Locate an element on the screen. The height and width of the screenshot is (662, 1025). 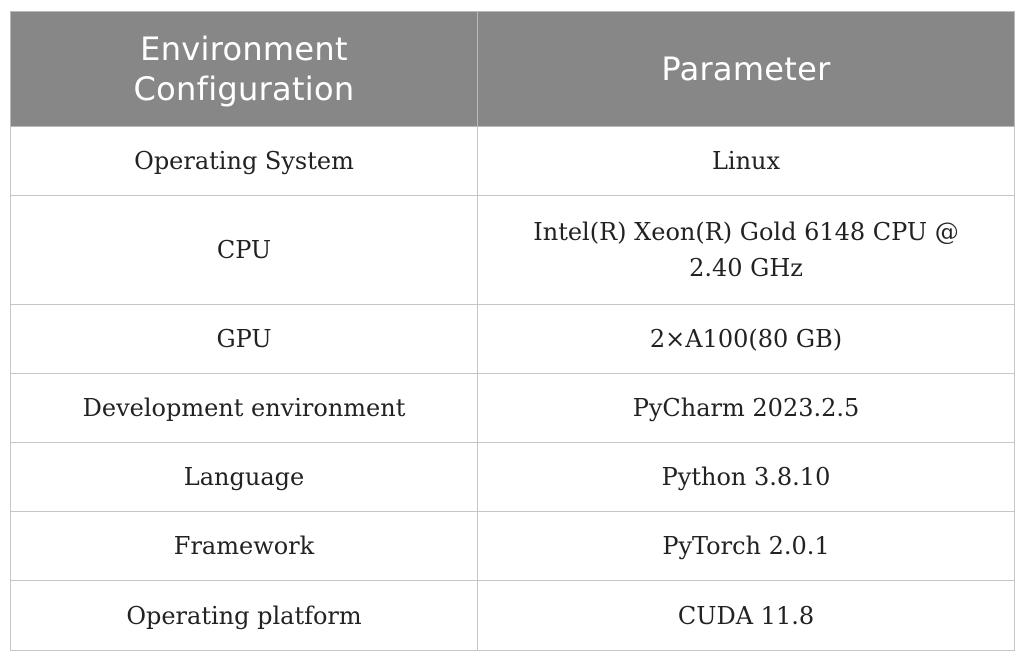
table-row: Development environment PyCharm 2023.2.5 is located at coordinates (512, 408).